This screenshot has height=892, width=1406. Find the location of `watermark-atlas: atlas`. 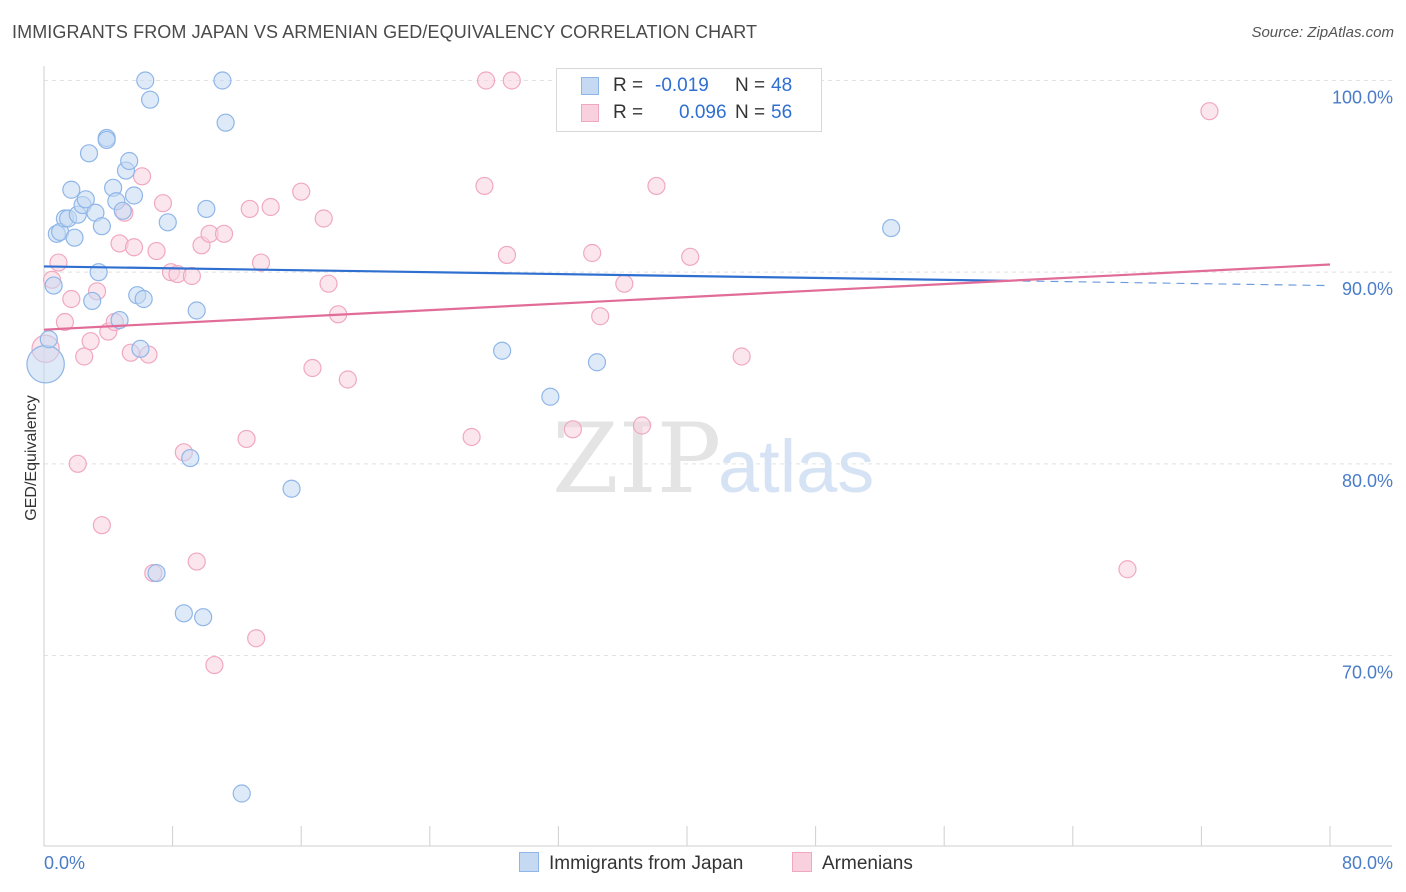

watermark-atlas: atlas is located at coordinates (796, 466).